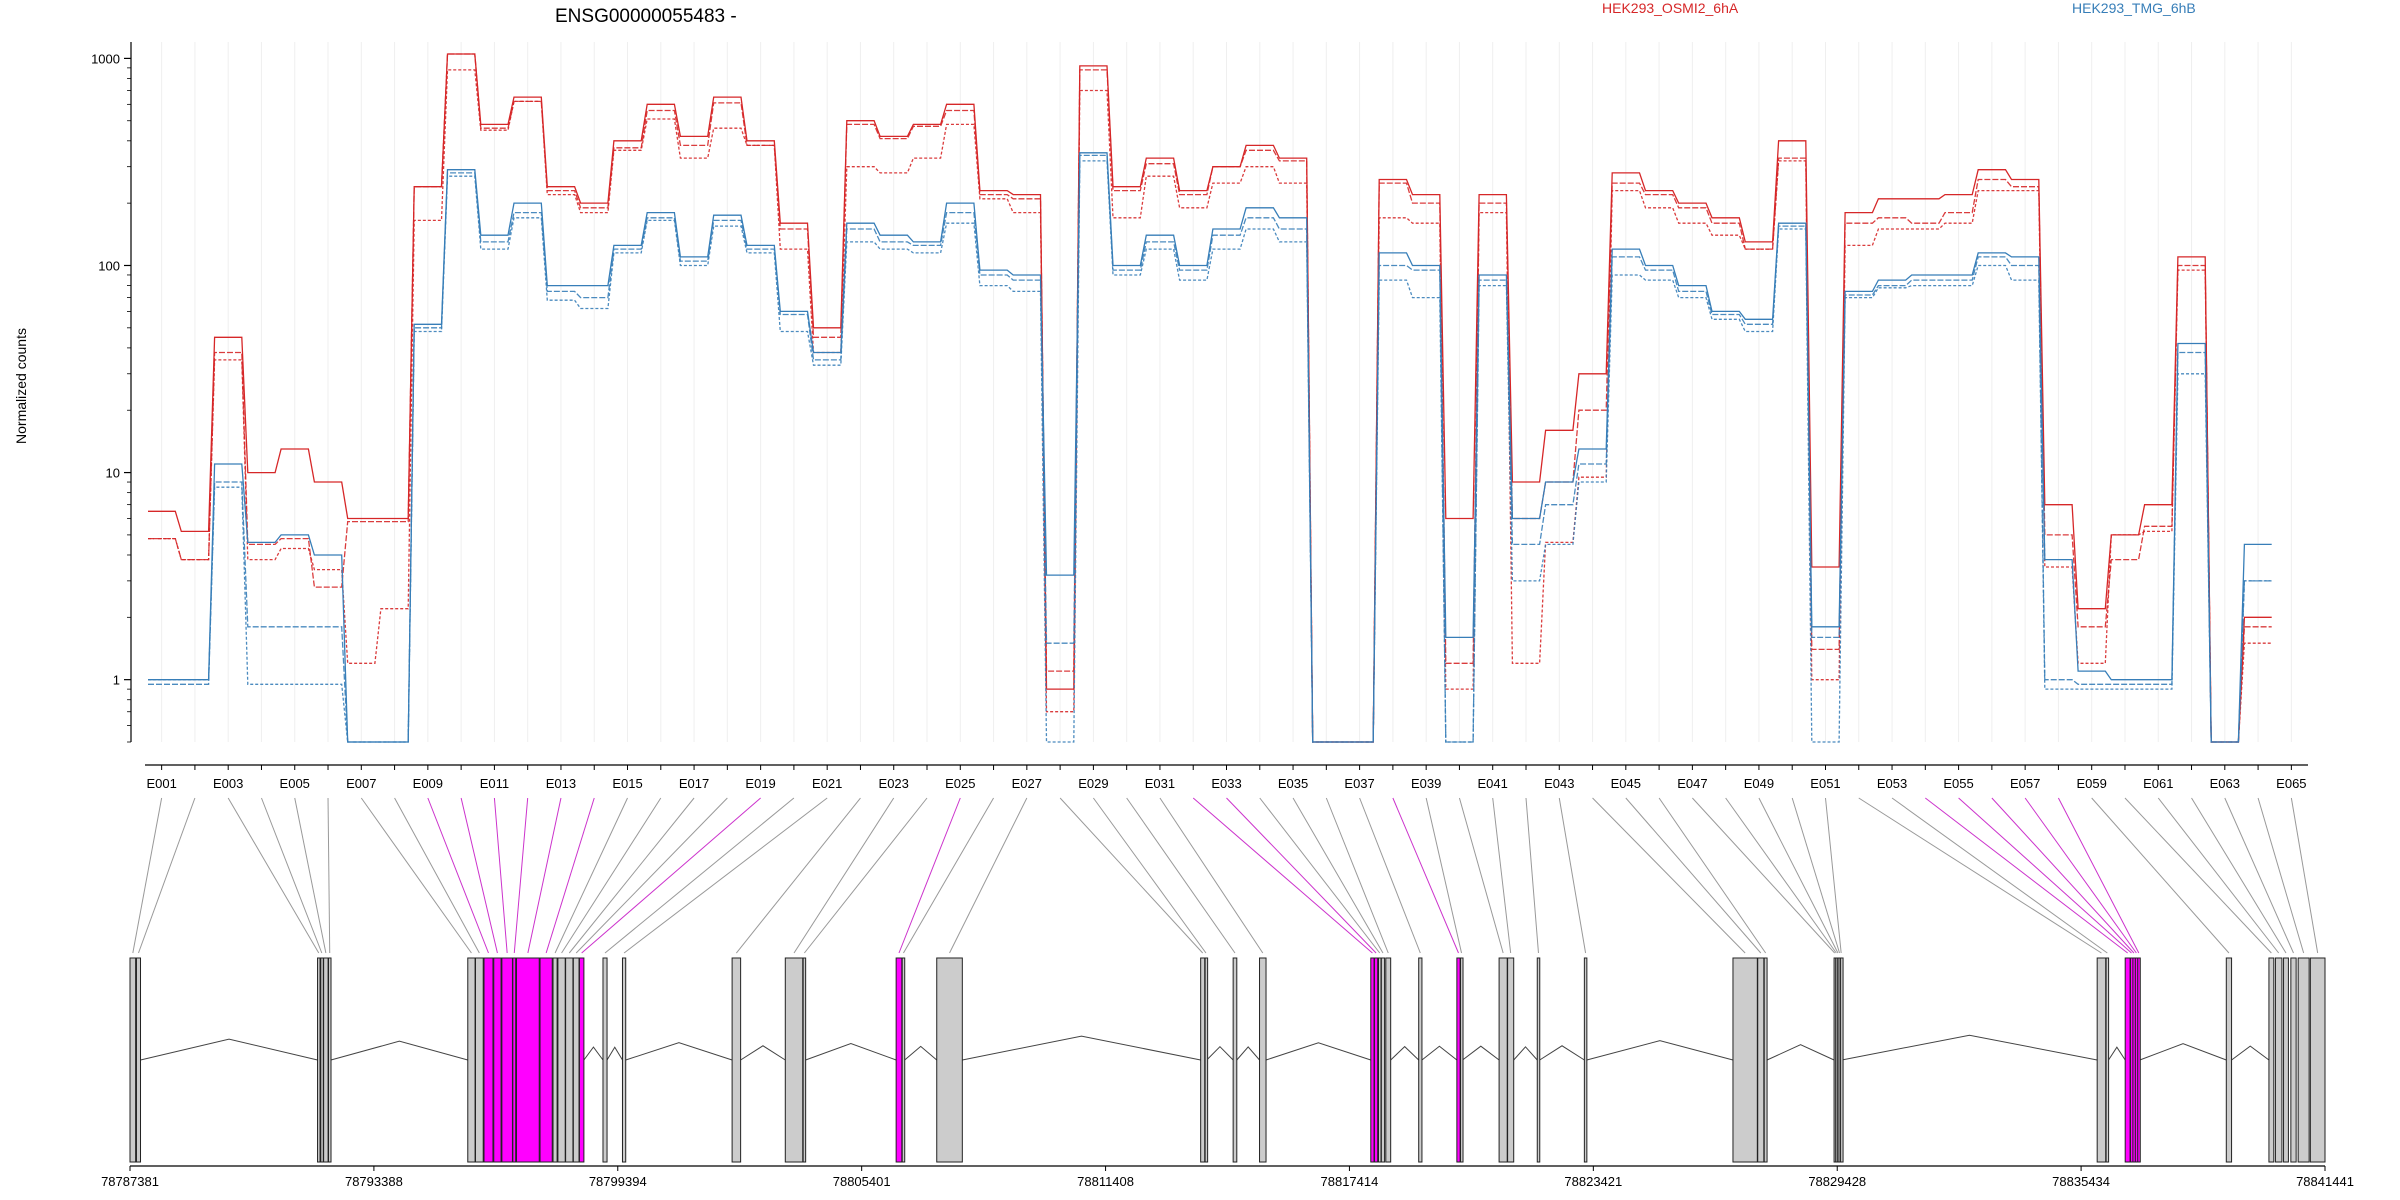  Describe the element at coordinates (570, 875) in the screenshot. I see `connector-E014` at that location.